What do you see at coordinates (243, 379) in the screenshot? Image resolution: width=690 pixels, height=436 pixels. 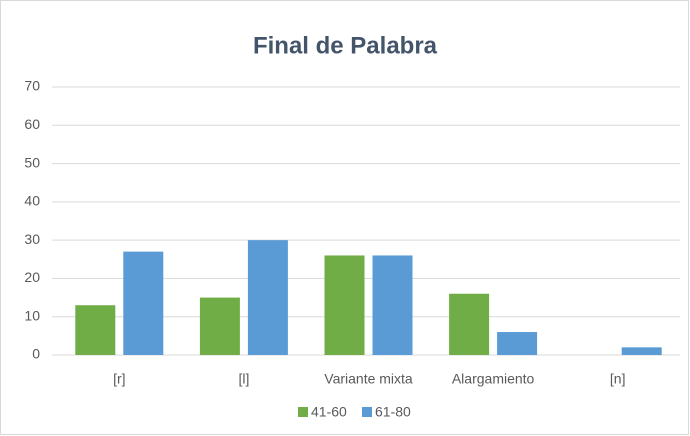 I see `x-tick-label: [l]` at bounding box center [243, 379].